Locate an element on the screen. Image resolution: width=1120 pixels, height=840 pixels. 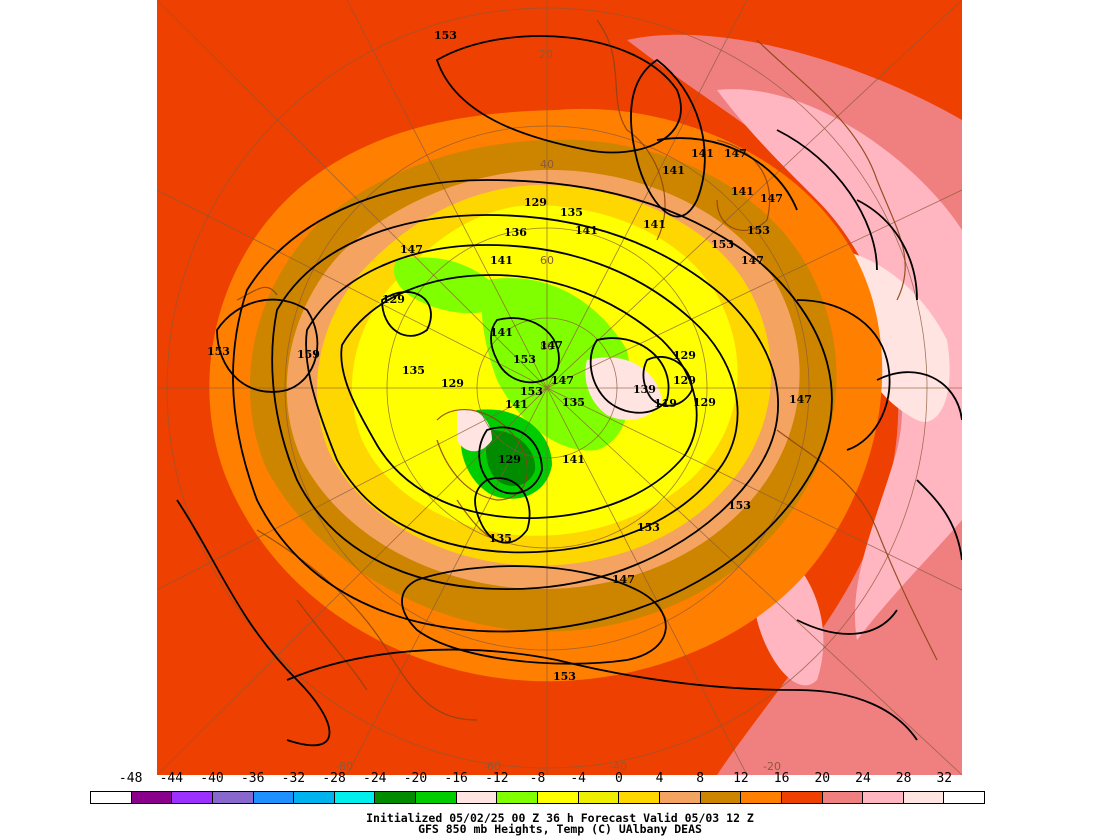
temperature-colorbar is located at coordinates (537, 797).